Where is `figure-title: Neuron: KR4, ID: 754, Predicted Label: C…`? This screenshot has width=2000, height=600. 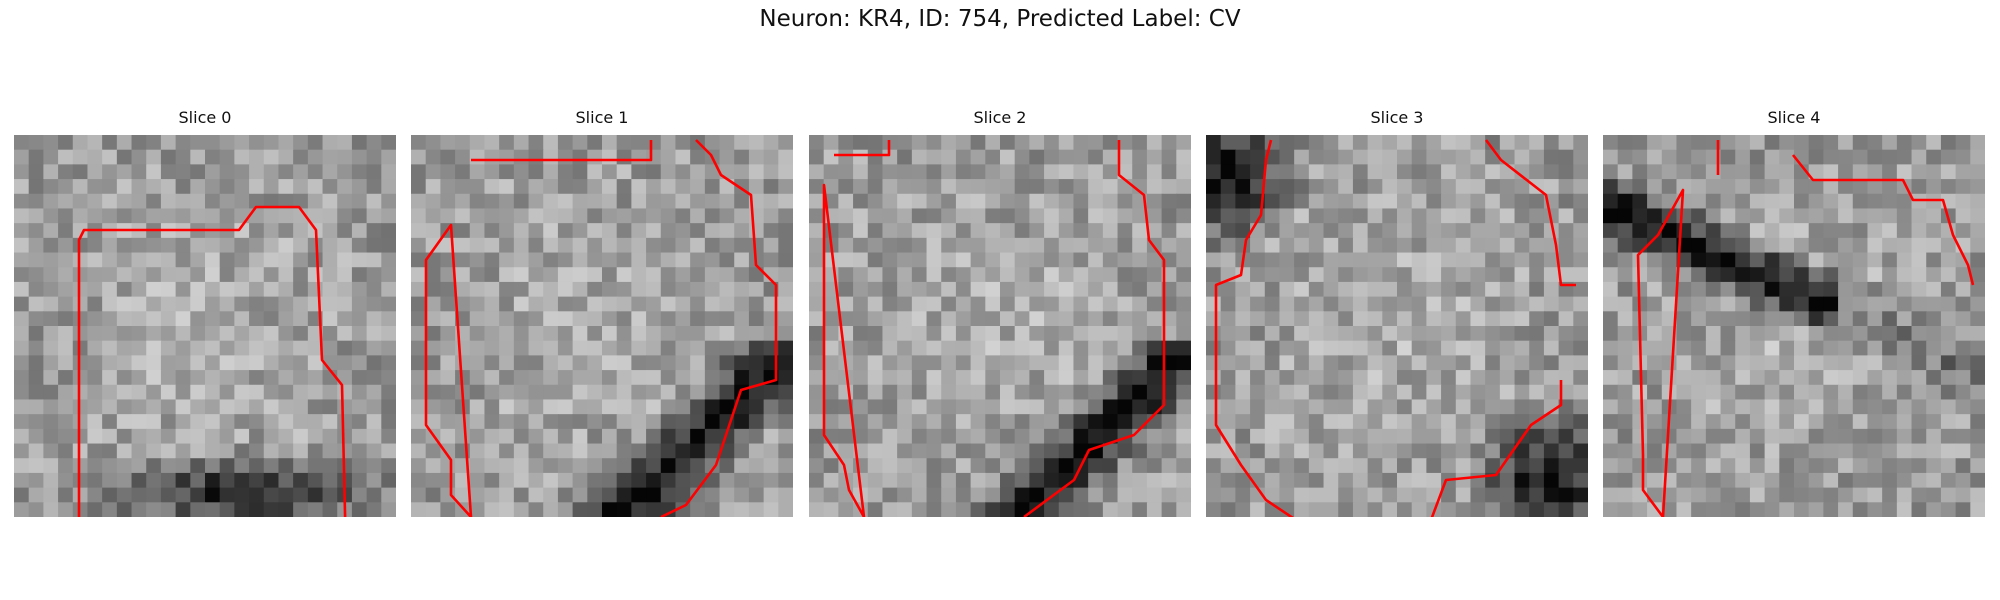
figure-title: Neuron: KR4, ID: 754, Predicted Label: C… is located at coordinates (1000, 19).